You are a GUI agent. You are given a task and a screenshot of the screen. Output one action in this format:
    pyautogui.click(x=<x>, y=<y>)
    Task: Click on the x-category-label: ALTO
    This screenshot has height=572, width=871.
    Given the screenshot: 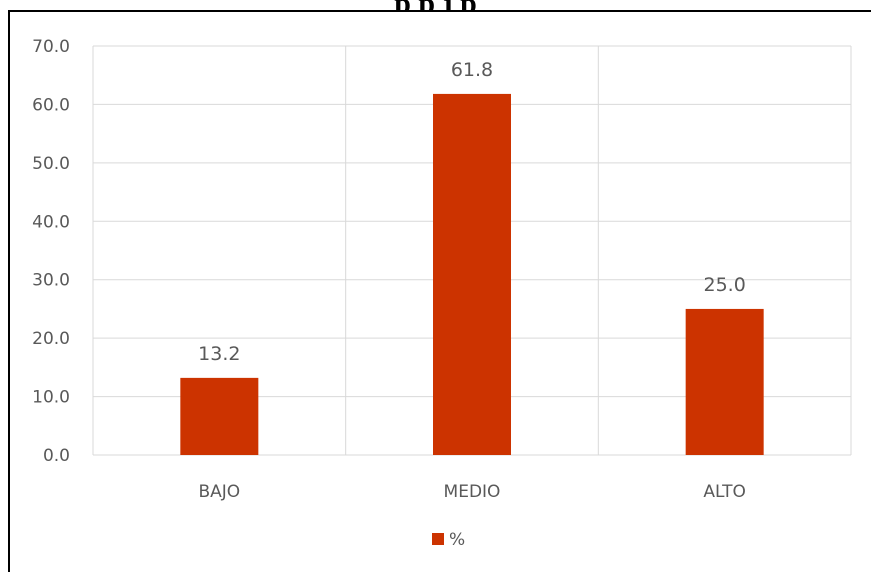 What is the action you would take?
    pyautogui.click(x=724, y=492)
    